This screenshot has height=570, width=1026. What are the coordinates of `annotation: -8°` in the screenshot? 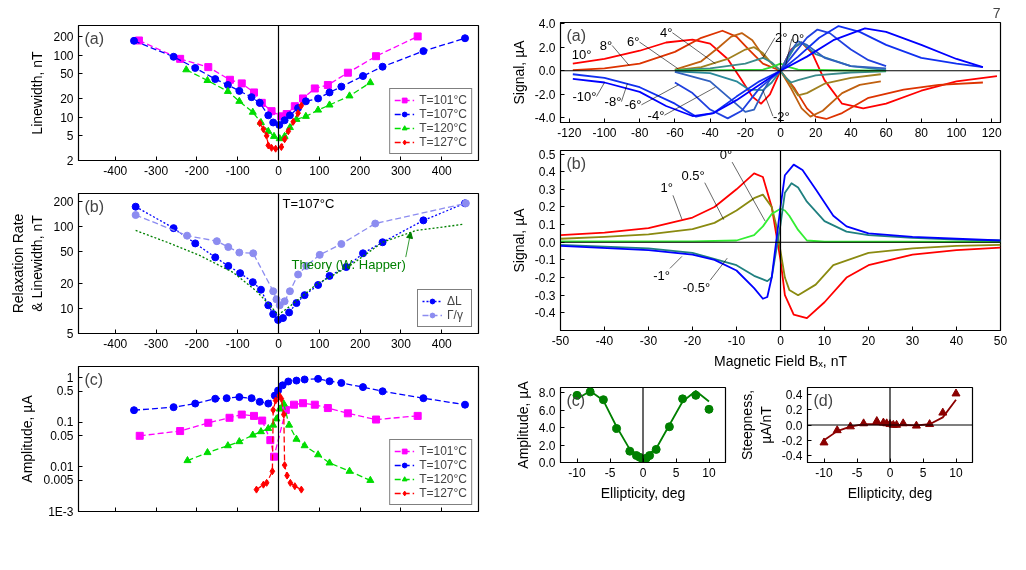 It's located at (613, 102).